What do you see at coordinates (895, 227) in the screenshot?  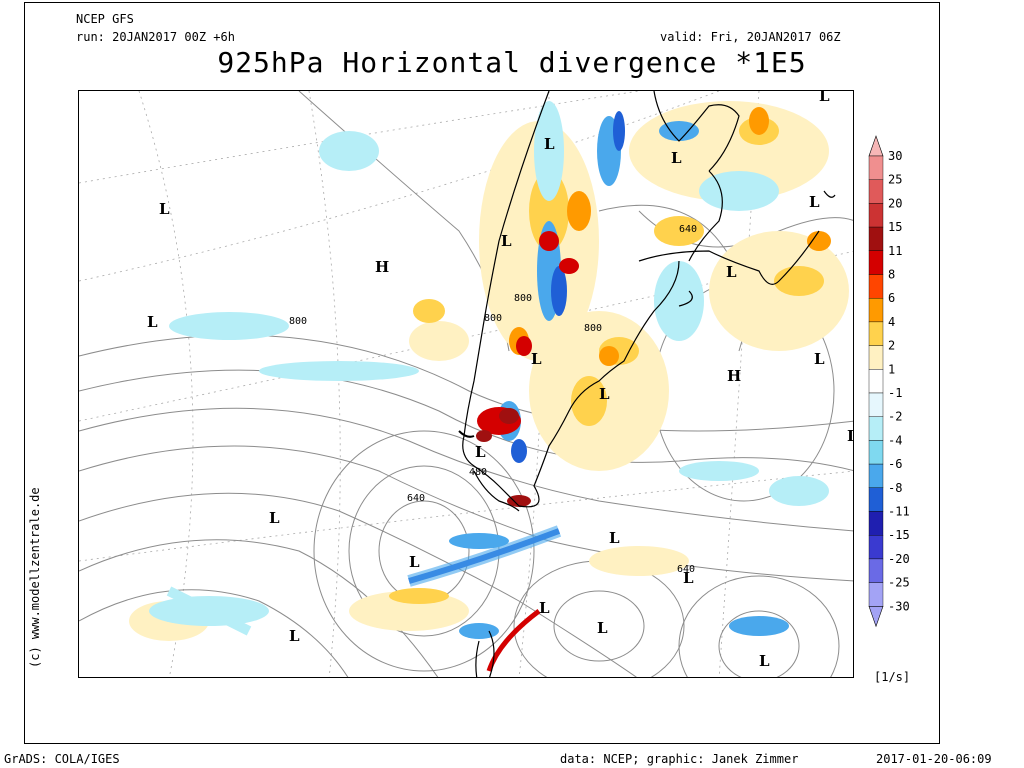 I see `colorbar-tick-label: 15` at bounding box center [895, 227].